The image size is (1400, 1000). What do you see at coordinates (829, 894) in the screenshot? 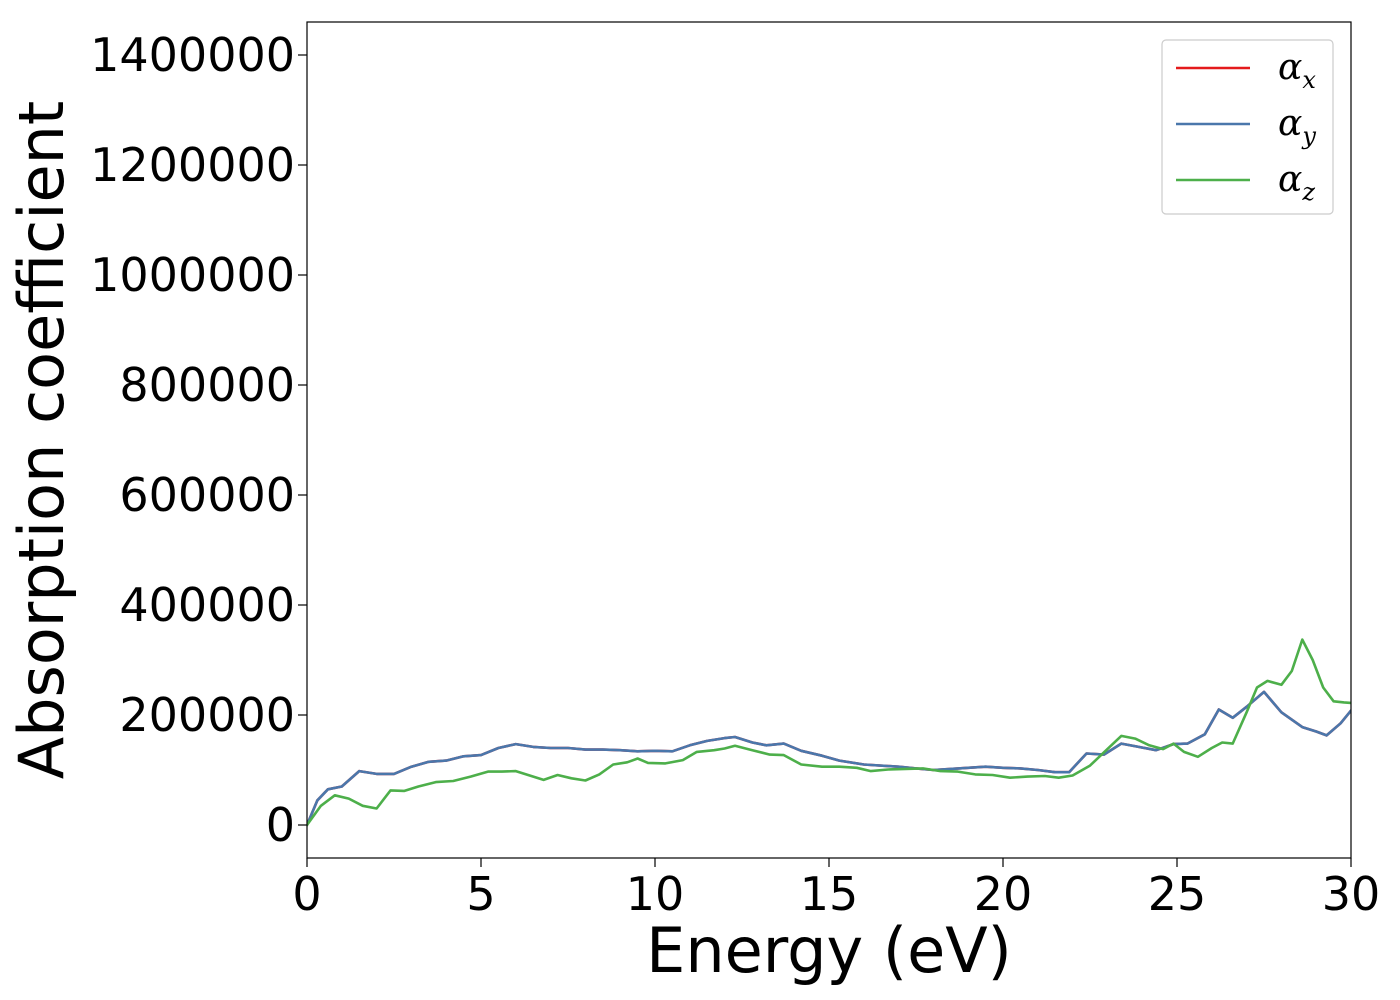
I see `x-tick-label: 15` at bounding box center [829, 894].